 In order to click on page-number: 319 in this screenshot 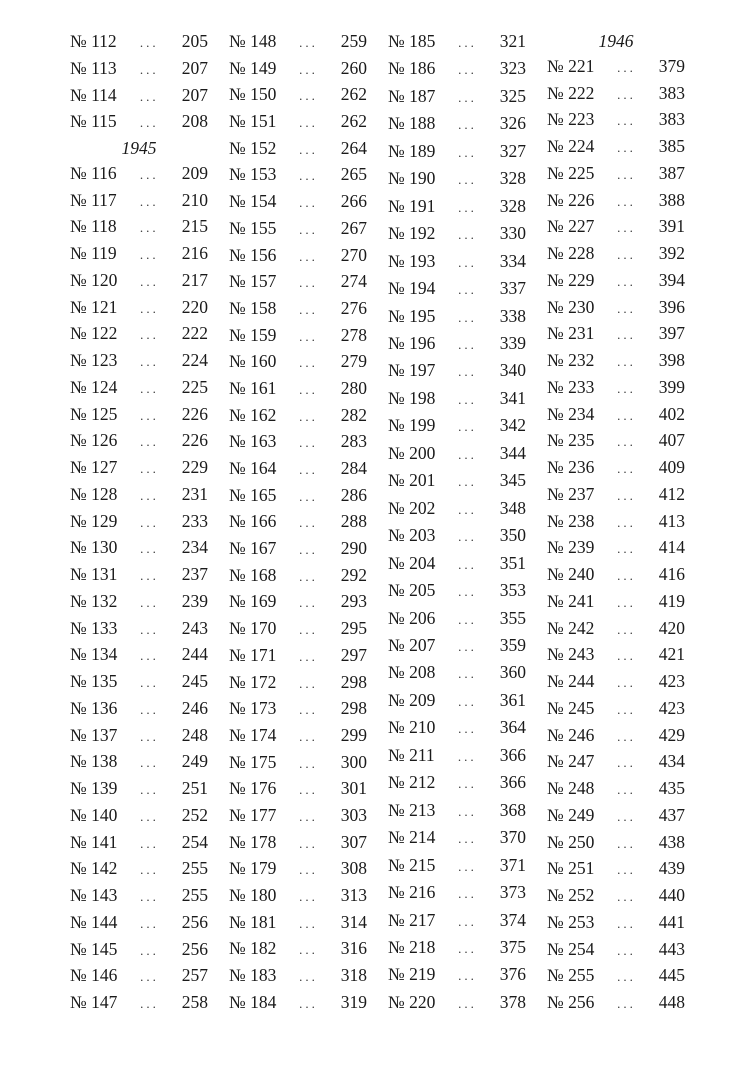, I will do `click(353, 1001)`.